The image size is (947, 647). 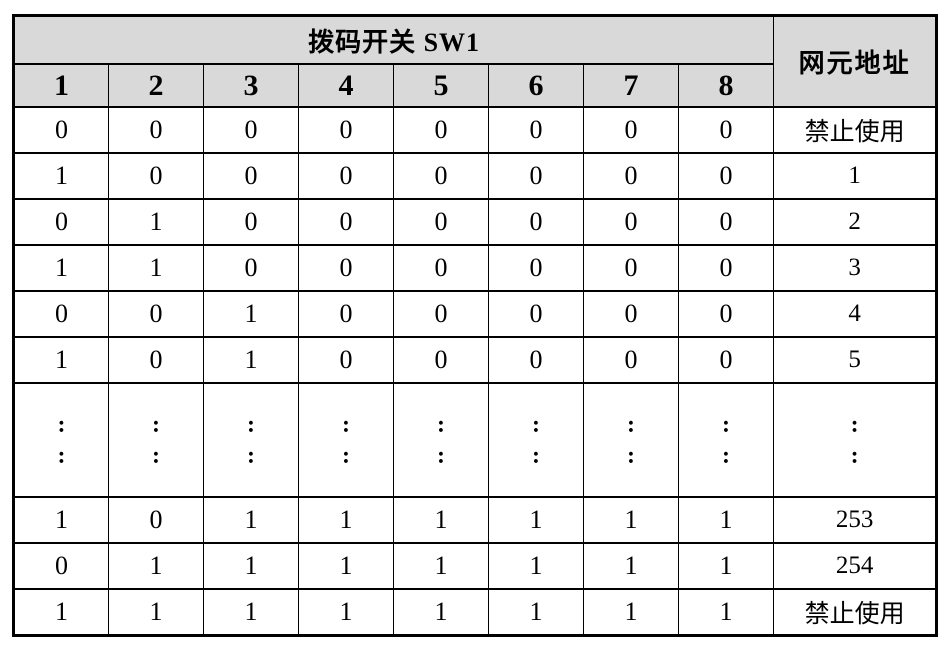 What do you see at coordinates (61, 85) in the screenshot?
I see `switch-column-header-1: 1` at bounding box center [61, 85].